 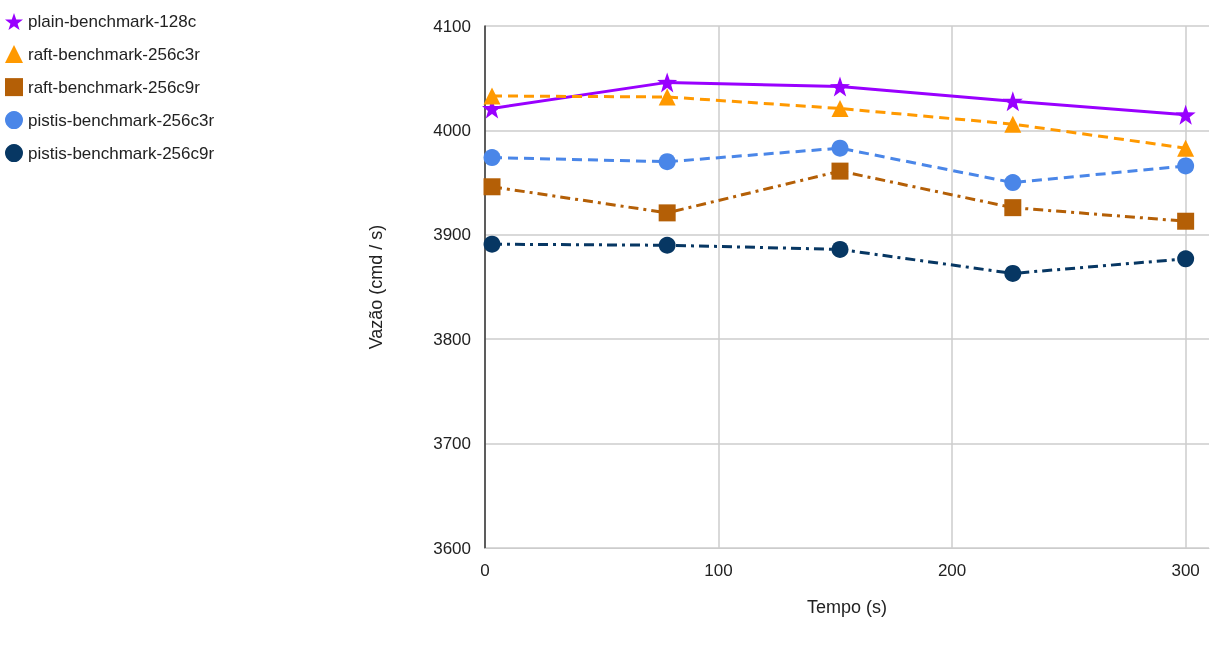 I want to click on legend-label: raft-benchmark-256c3r, so click(x=114, y=54).